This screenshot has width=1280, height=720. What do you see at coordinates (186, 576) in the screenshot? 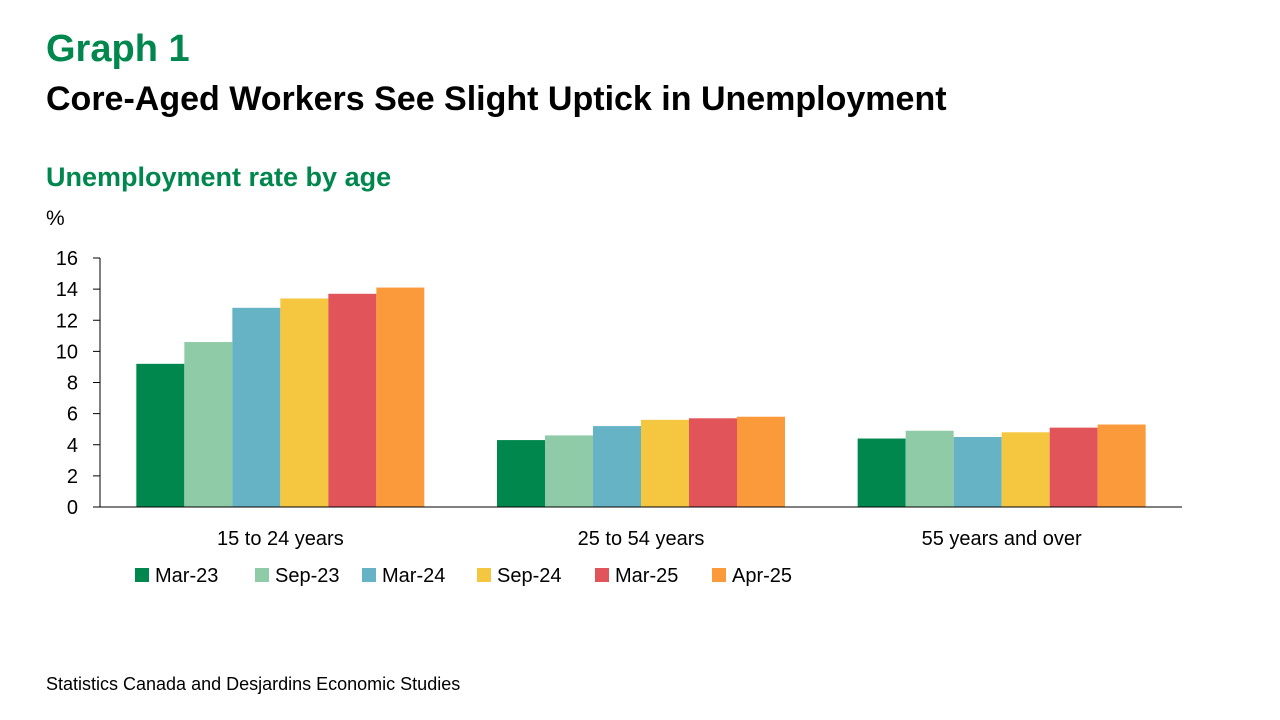
I see `legend-label: Mar-23` at bounding box center [186, 576].